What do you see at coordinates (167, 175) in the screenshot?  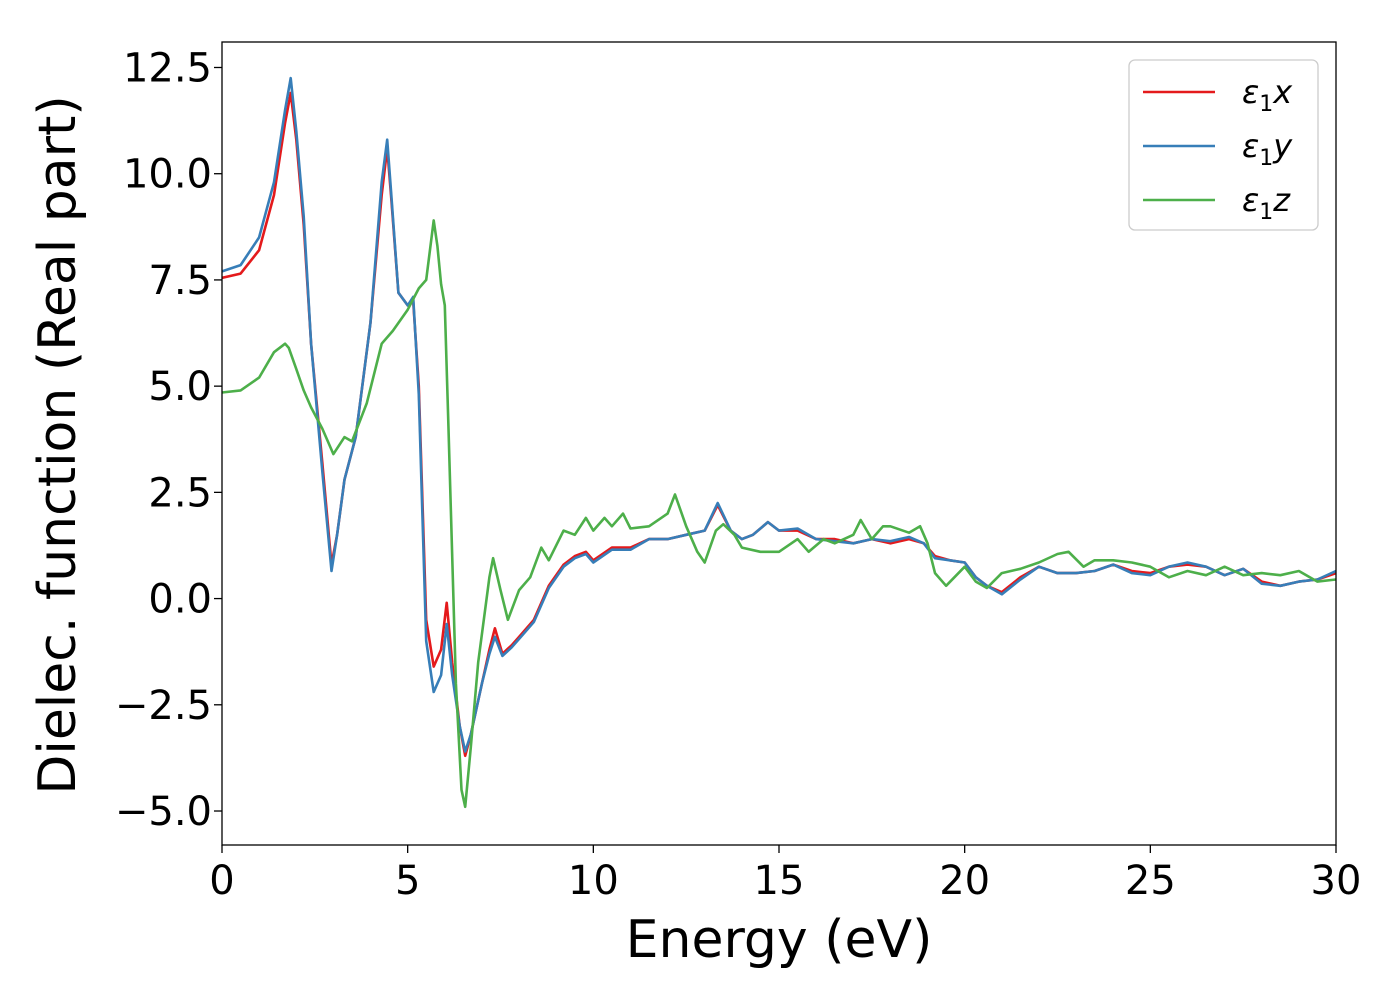 I see `y-tick-label: 10.0` at bounding box center [167, 175].